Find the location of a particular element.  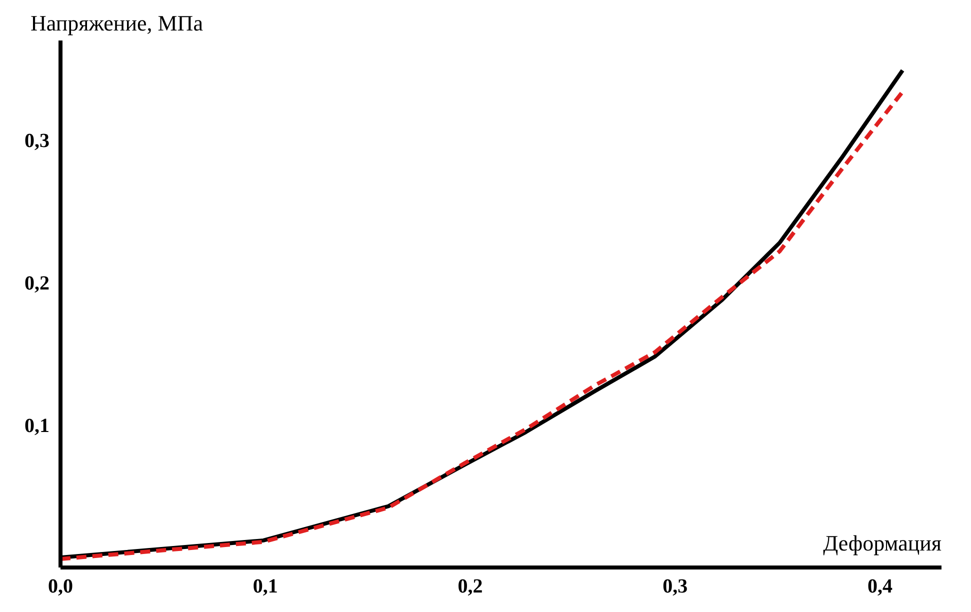

y-tick-label: 0,3 is located at coordinates (37, 141).